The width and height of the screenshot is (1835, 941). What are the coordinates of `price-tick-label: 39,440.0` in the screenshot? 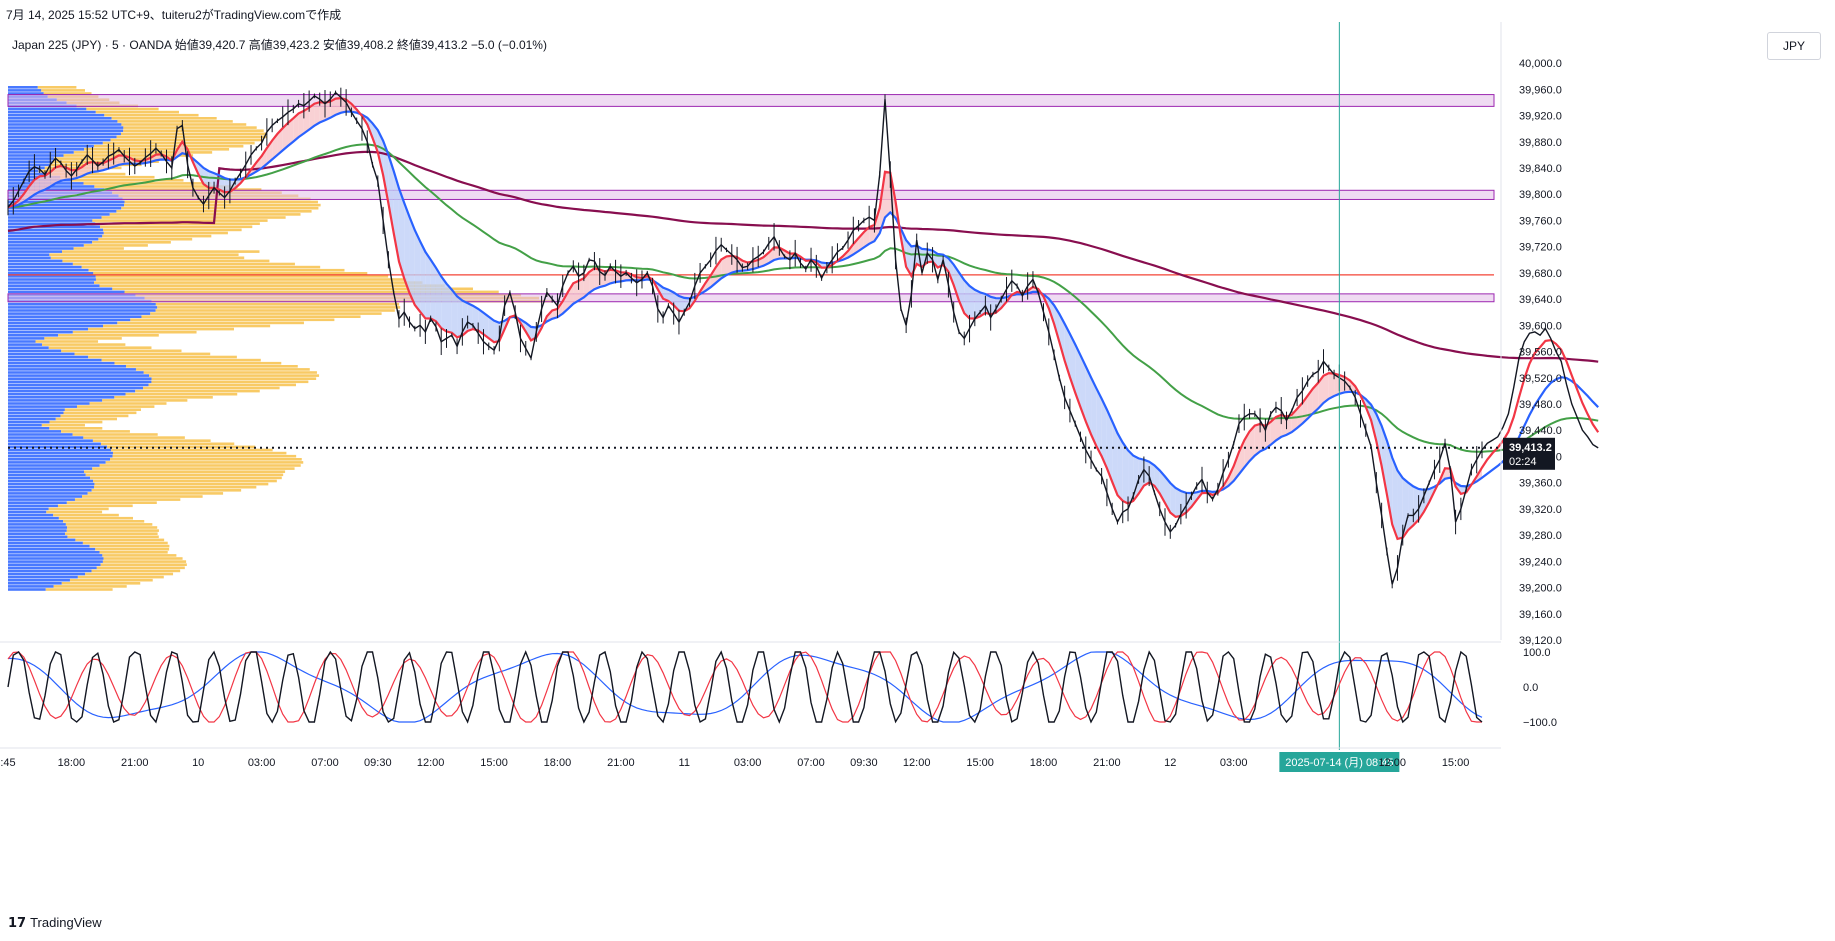 It's located at (1540, 431).